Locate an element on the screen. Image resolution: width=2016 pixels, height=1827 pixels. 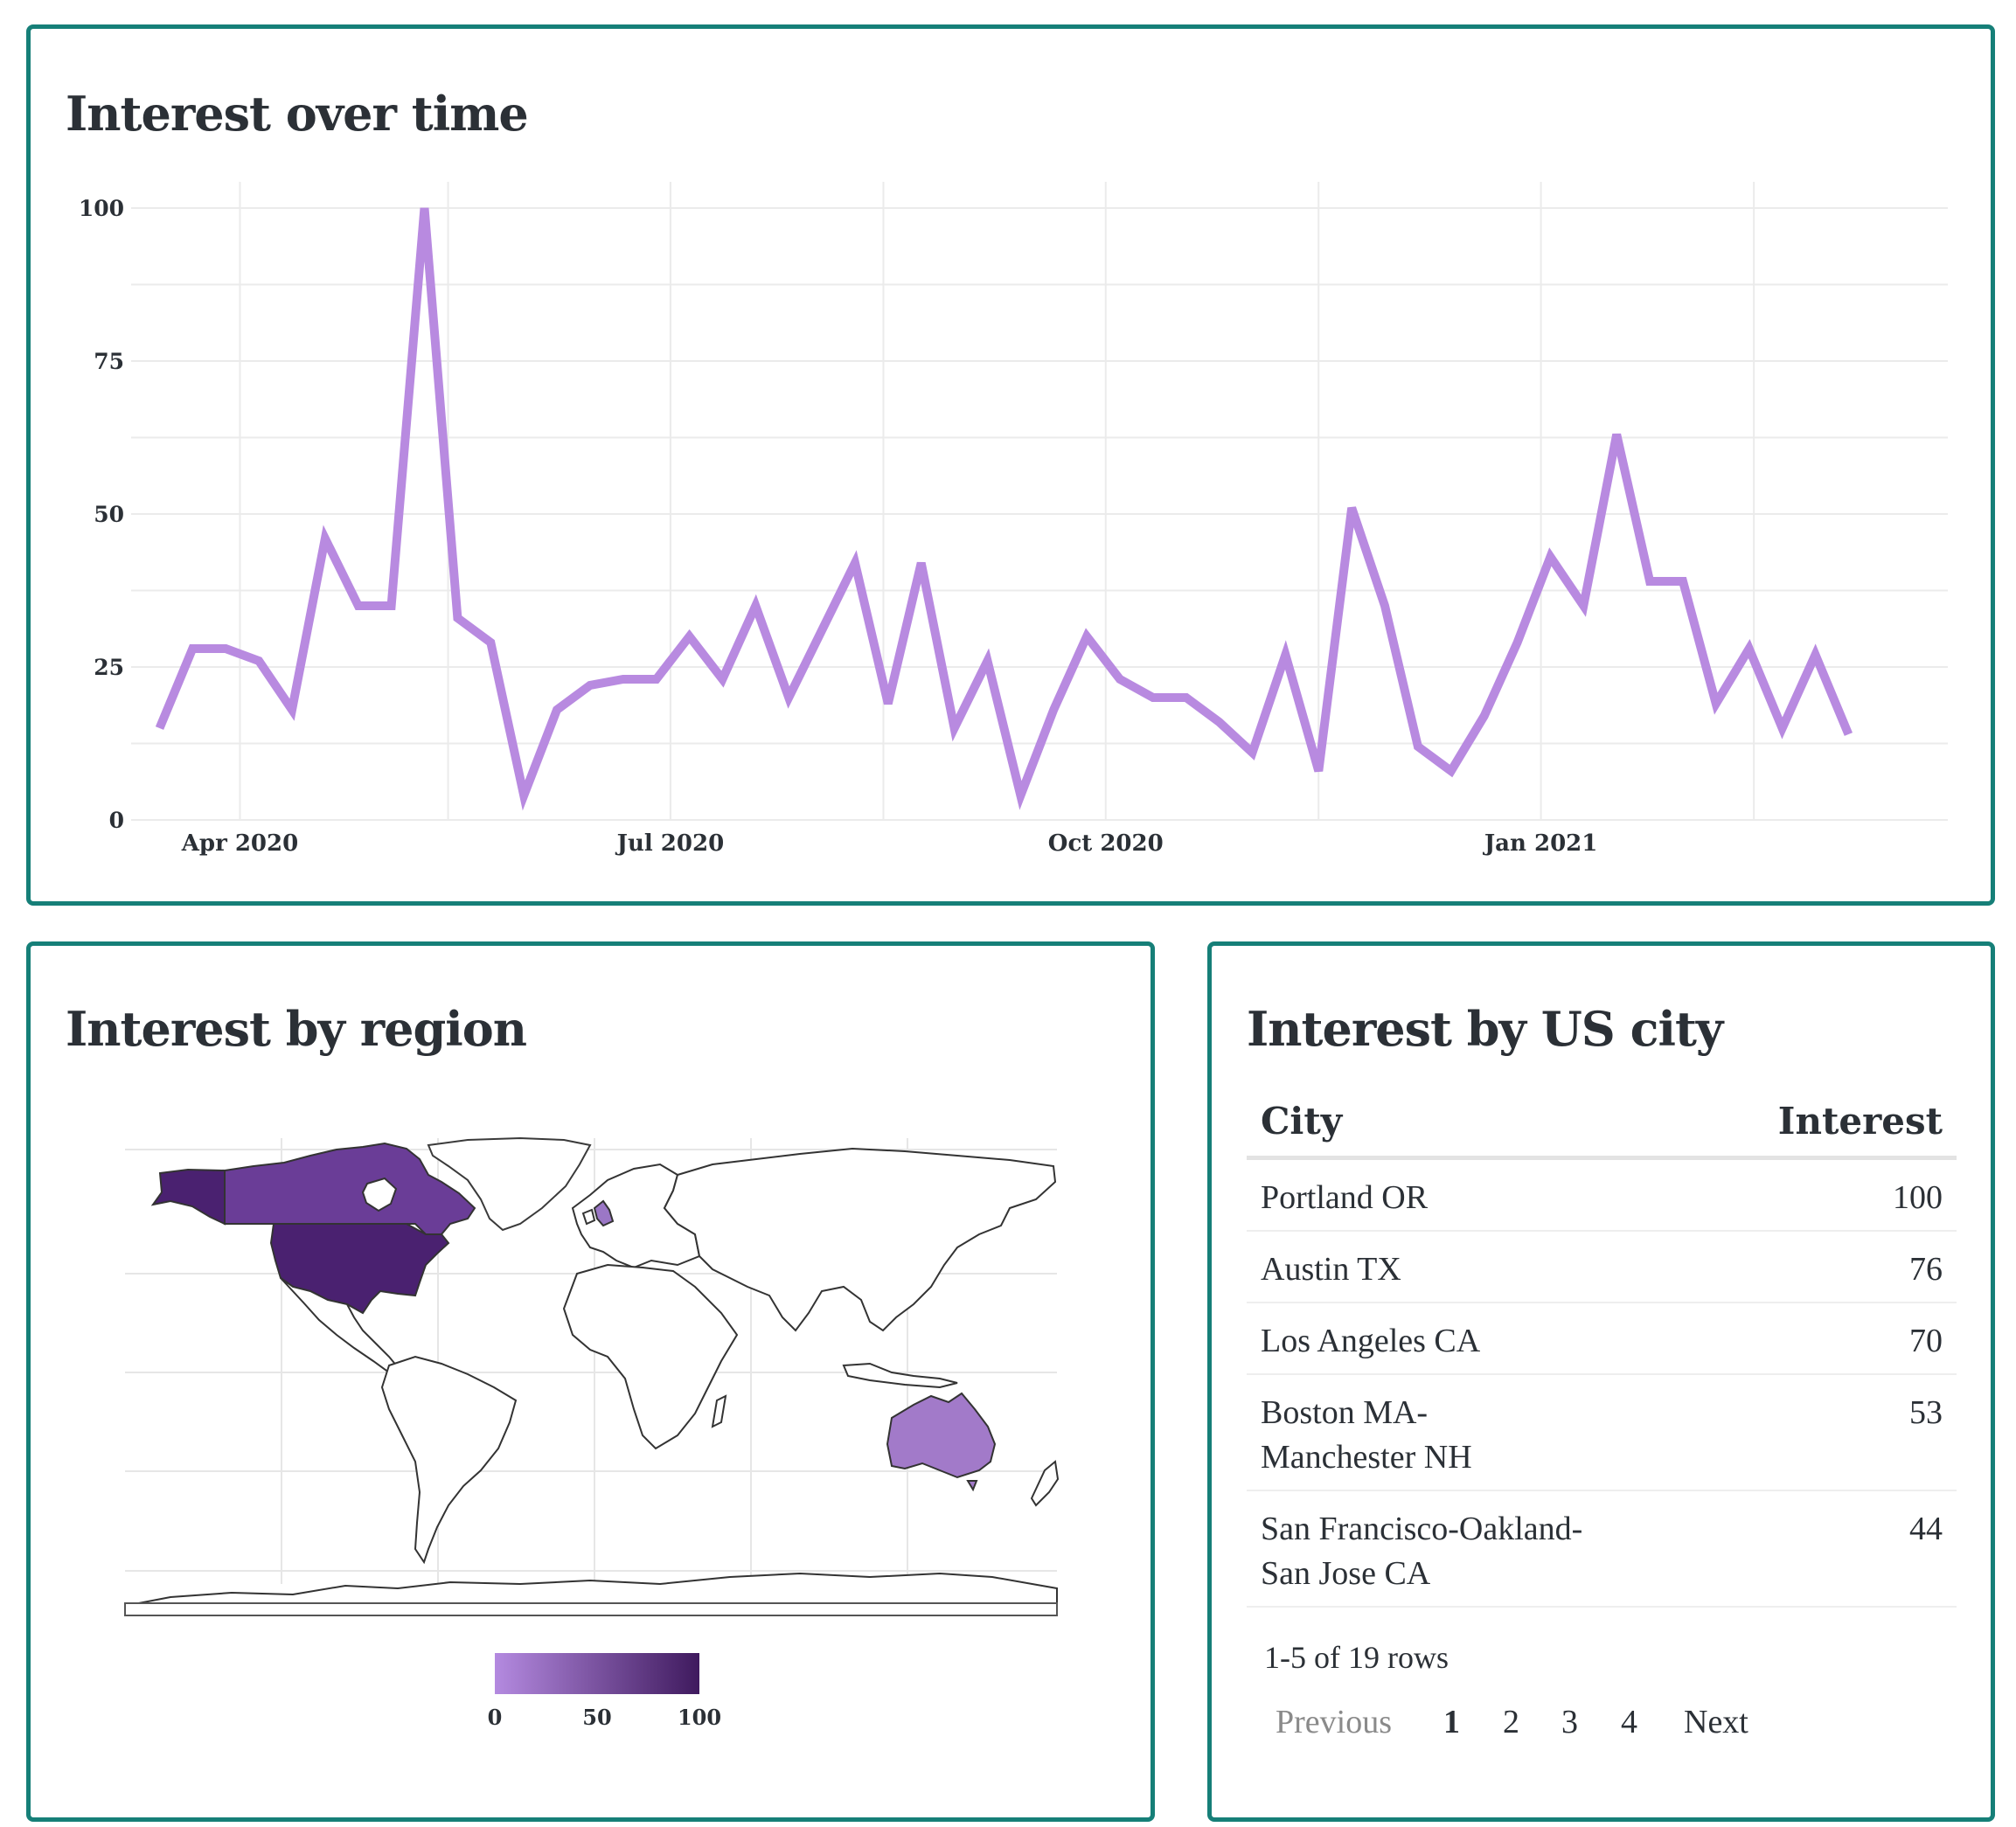
row-count-text: 1-5 of 19 rows is located at coordinates (1356, 1657).